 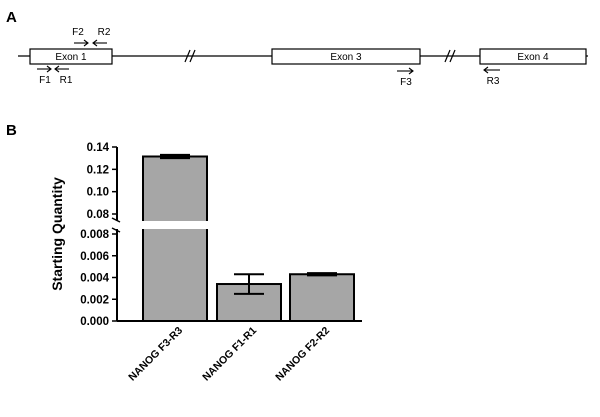 What do you see at coordinates (45, 80) in the screenshot?
I see `primer-label-f1: F1` at bounding box center [45, 80].